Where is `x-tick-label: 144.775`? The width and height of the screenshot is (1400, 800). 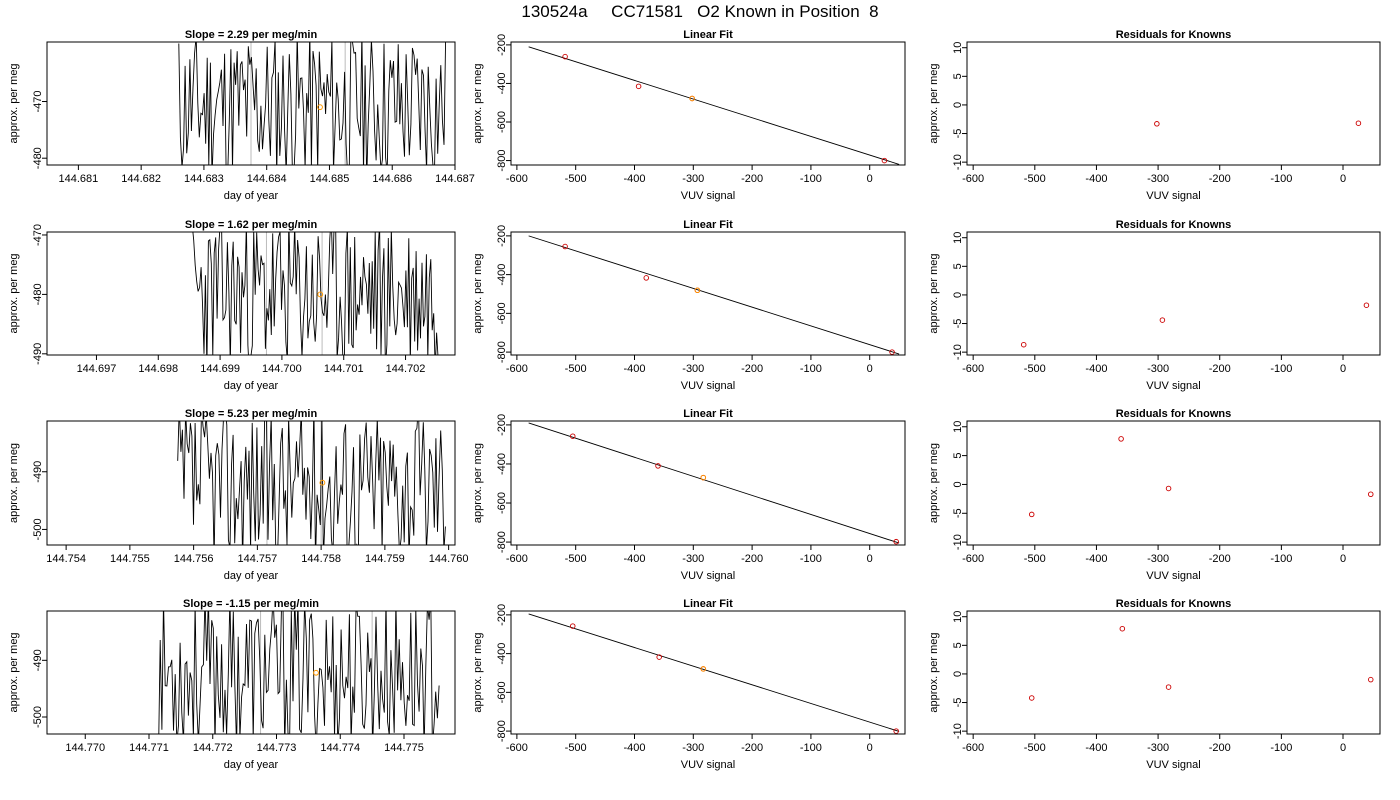
x-tick-label: 144.775 is located at coordinates (404, 748).